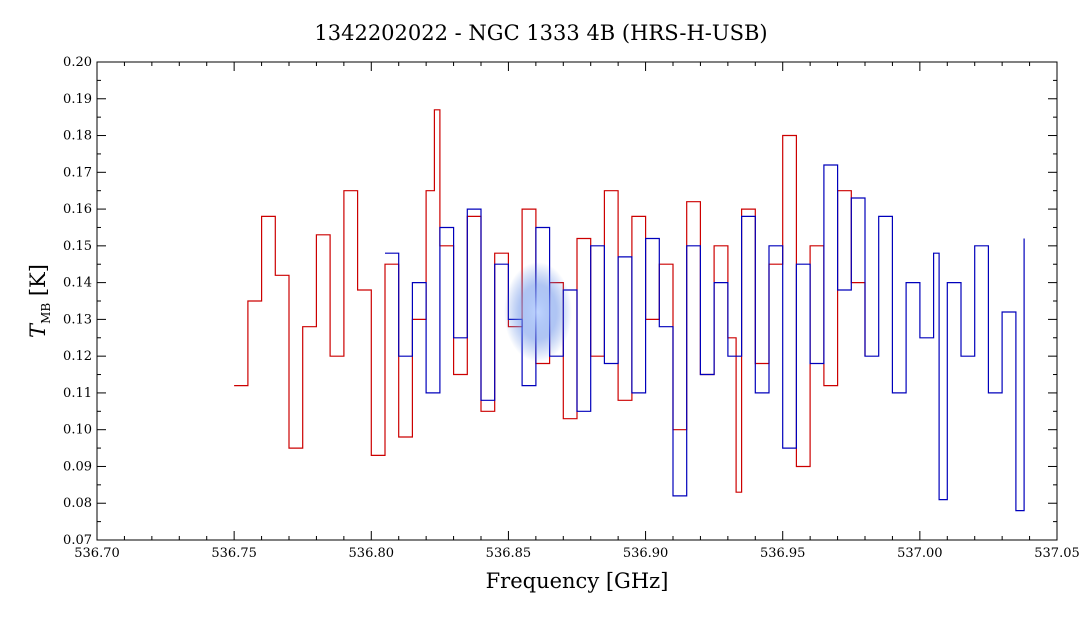  Describe the element at coordinates (77, 540) in the screenshot. I see `y-tick-label: 0.07` at that location.